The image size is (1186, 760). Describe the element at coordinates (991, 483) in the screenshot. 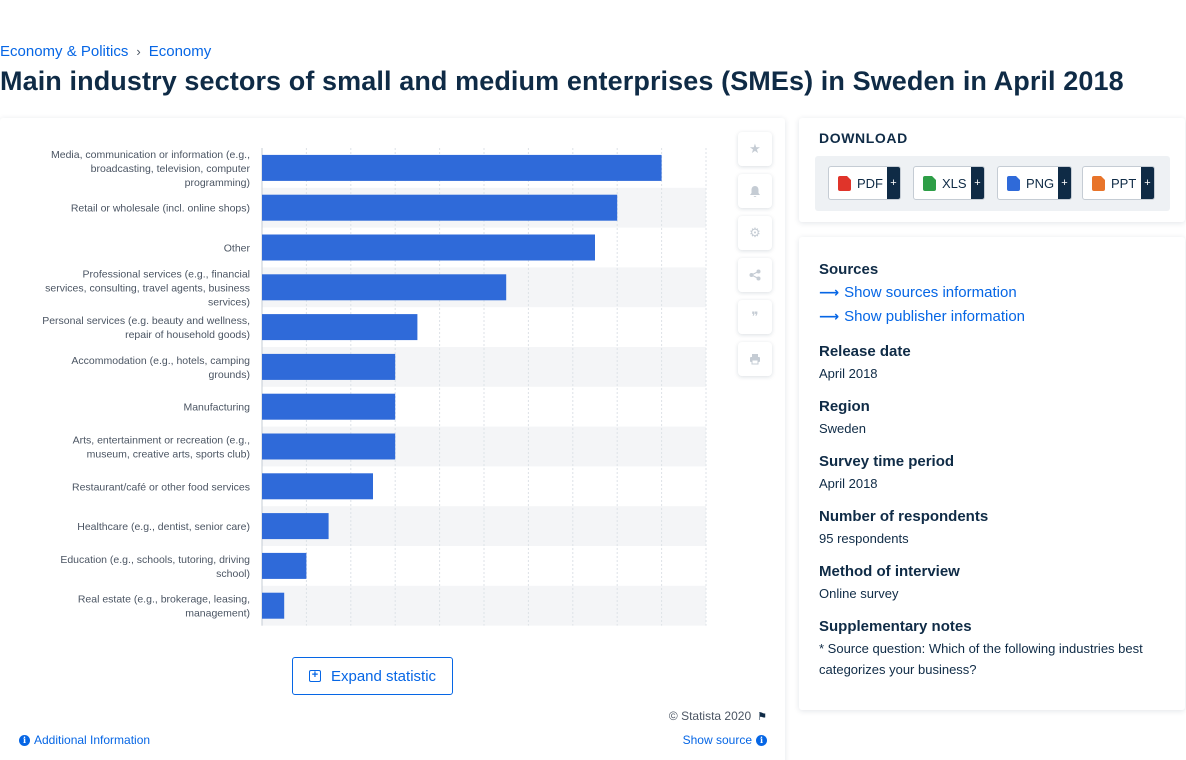

I see `survey-time-period-value: April 2018` at that location.